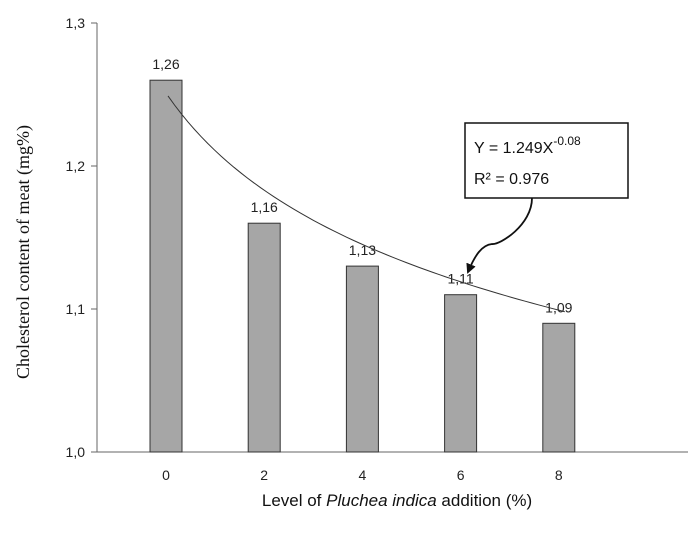 This screenshot has height=534, width=688. Describe the element at coordinates (264, 475) in the screenshot. I see `x-tick-label: 2` at that location.